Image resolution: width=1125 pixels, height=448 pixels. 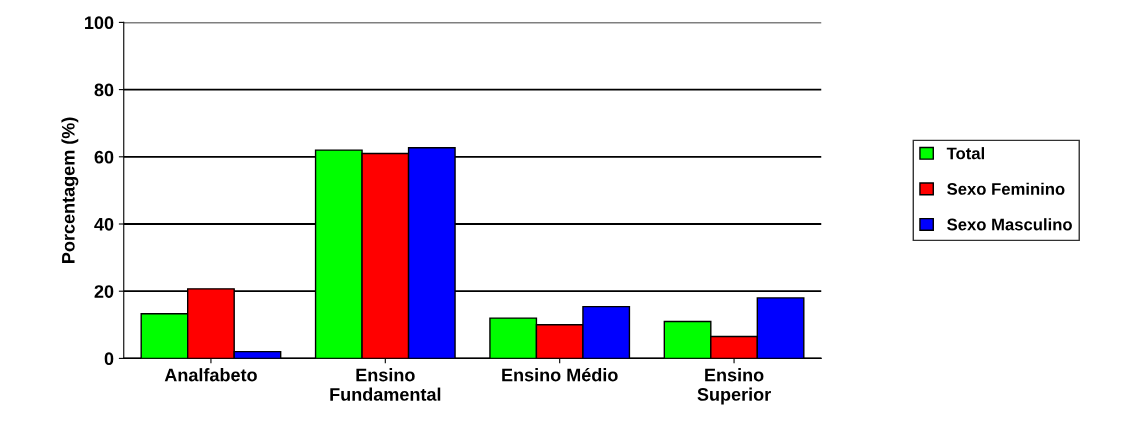 I want to click on x-tick-label: Analfabeto, so click(x=210, y=375).